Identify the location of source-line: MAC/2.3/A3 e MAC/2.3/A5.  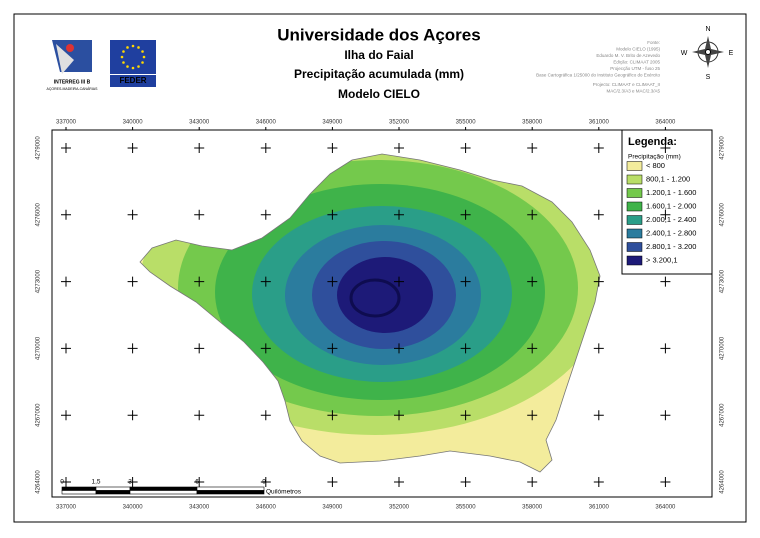
(633, 91).